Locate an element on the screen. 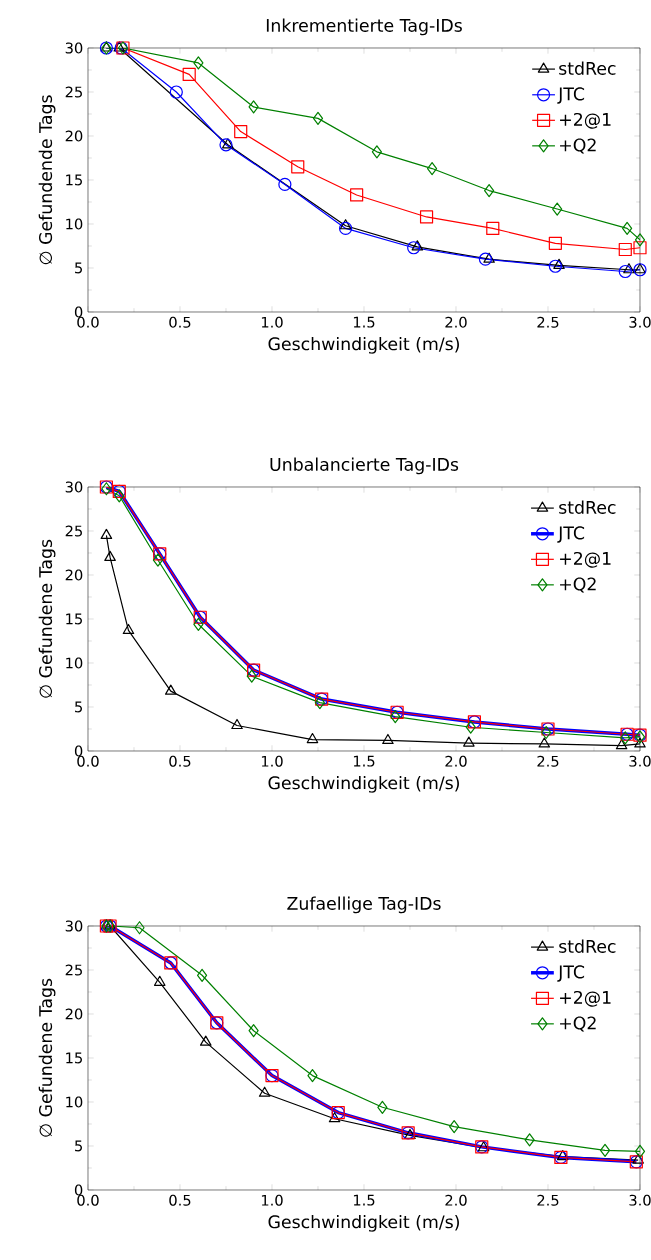 The width and height of the screenshot is (651, 1260). chart-title: Inkrementierte Tag-IDs is located at coordinates (364, 27).